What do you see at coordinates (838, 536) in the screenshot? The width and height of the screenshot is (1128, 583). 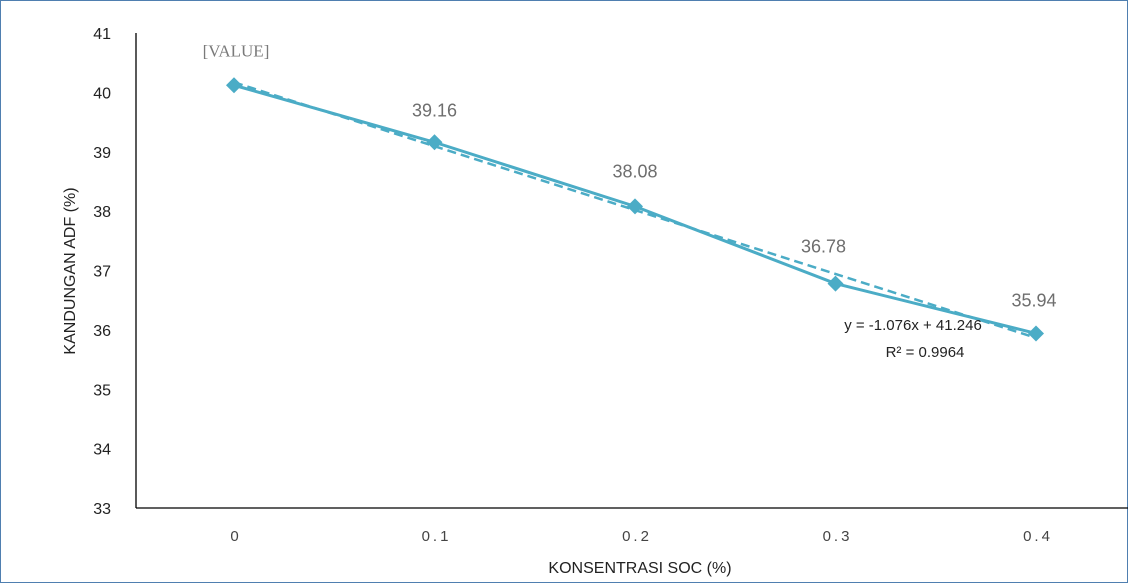 I see `x-tick-label: 0.3` at bounding box center [838, 536].